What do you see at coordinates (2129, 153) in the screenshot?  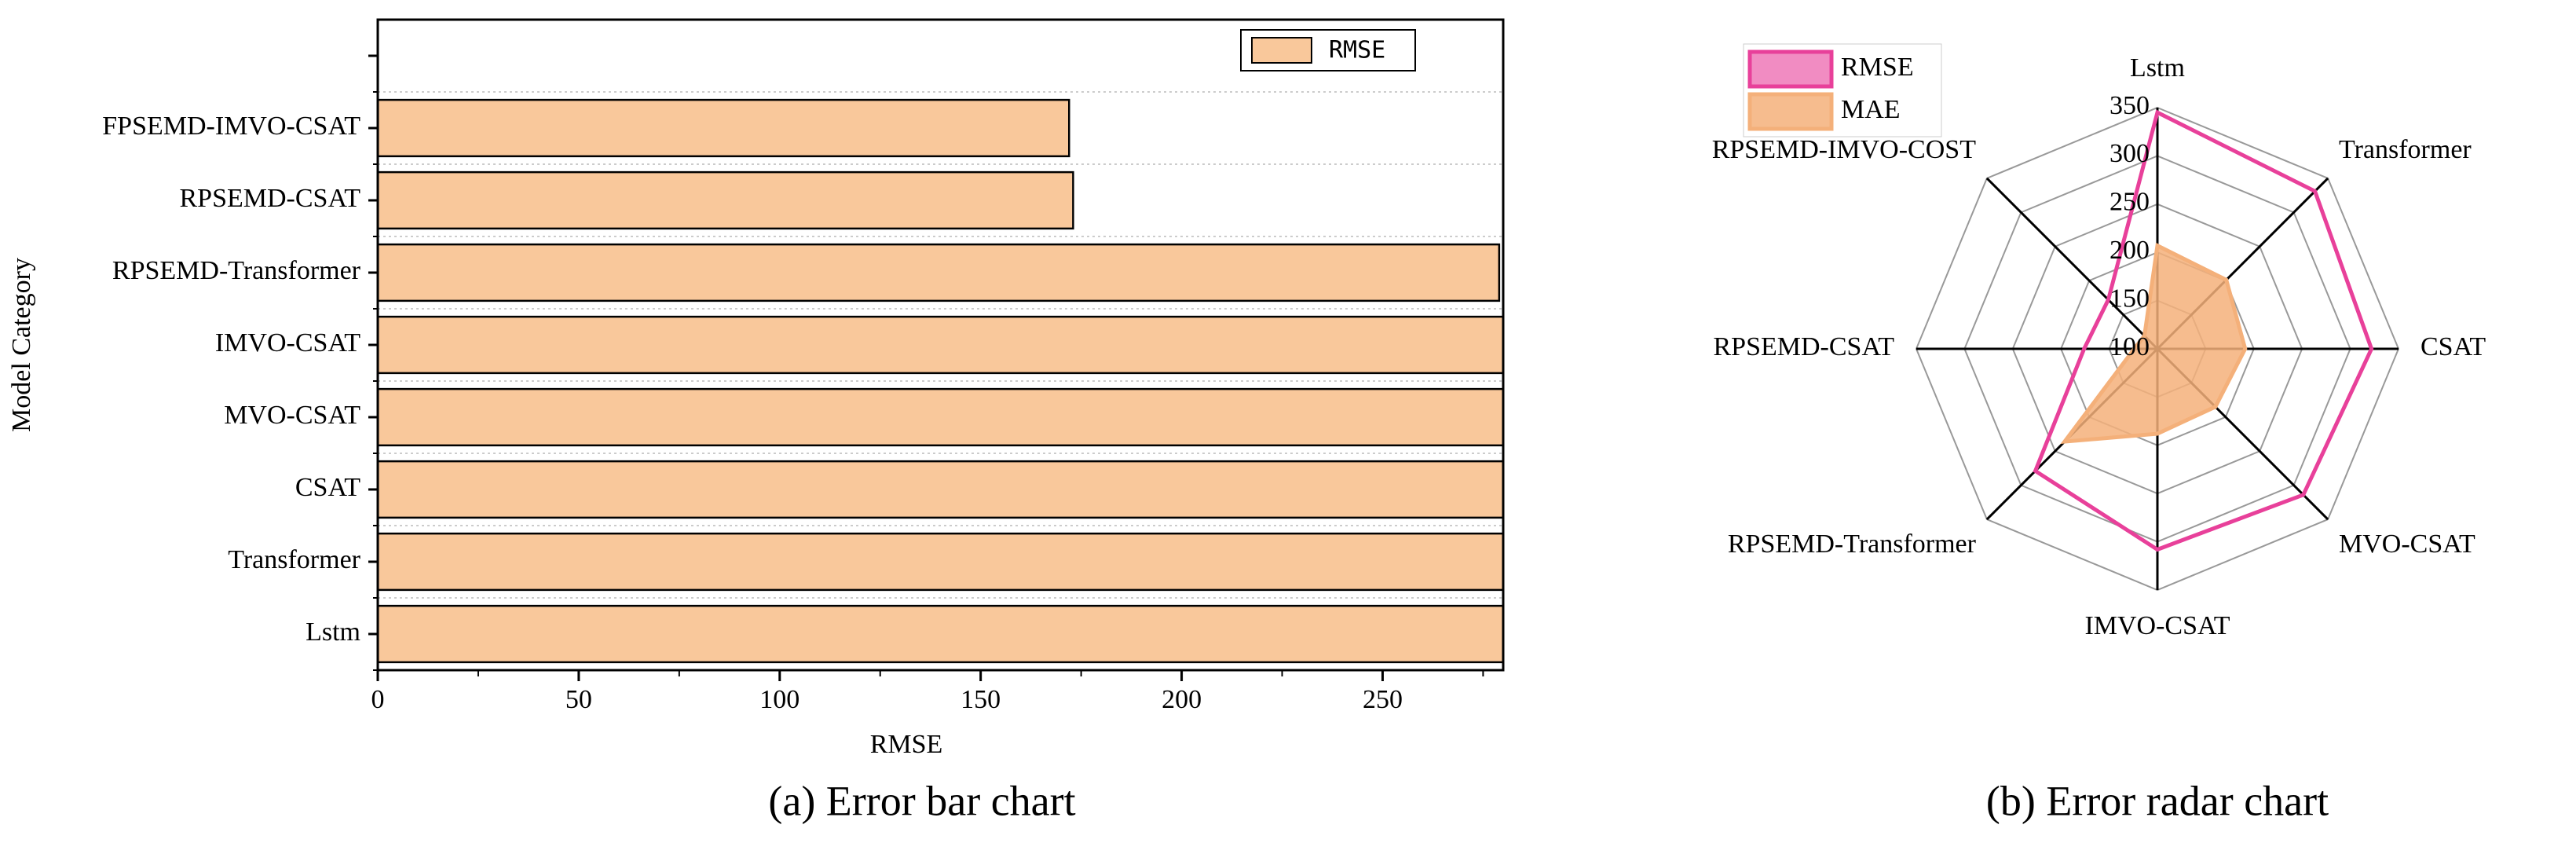 I see `r-tick-label: 300` at bounding box center [2129, 153].